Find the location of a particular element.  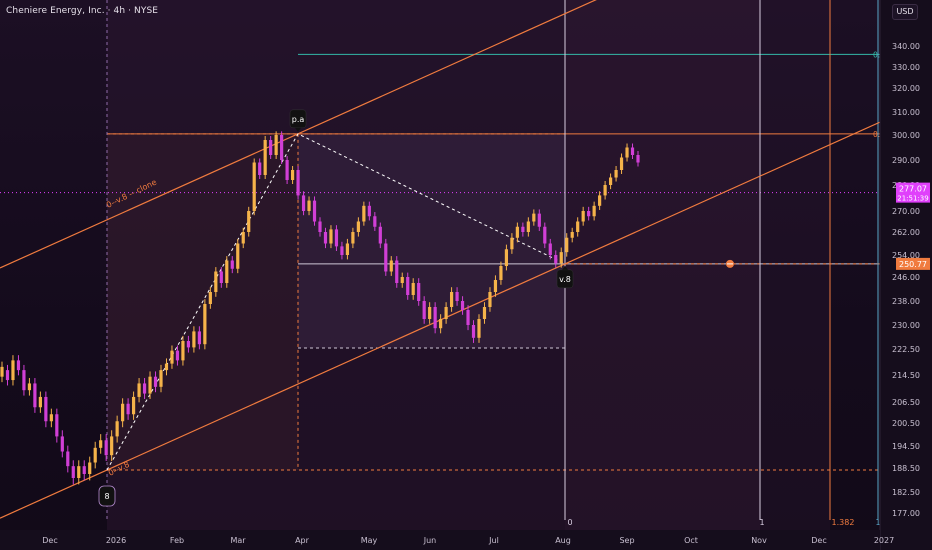

time-tick-label: Nov is located at coordinates (759, 540).